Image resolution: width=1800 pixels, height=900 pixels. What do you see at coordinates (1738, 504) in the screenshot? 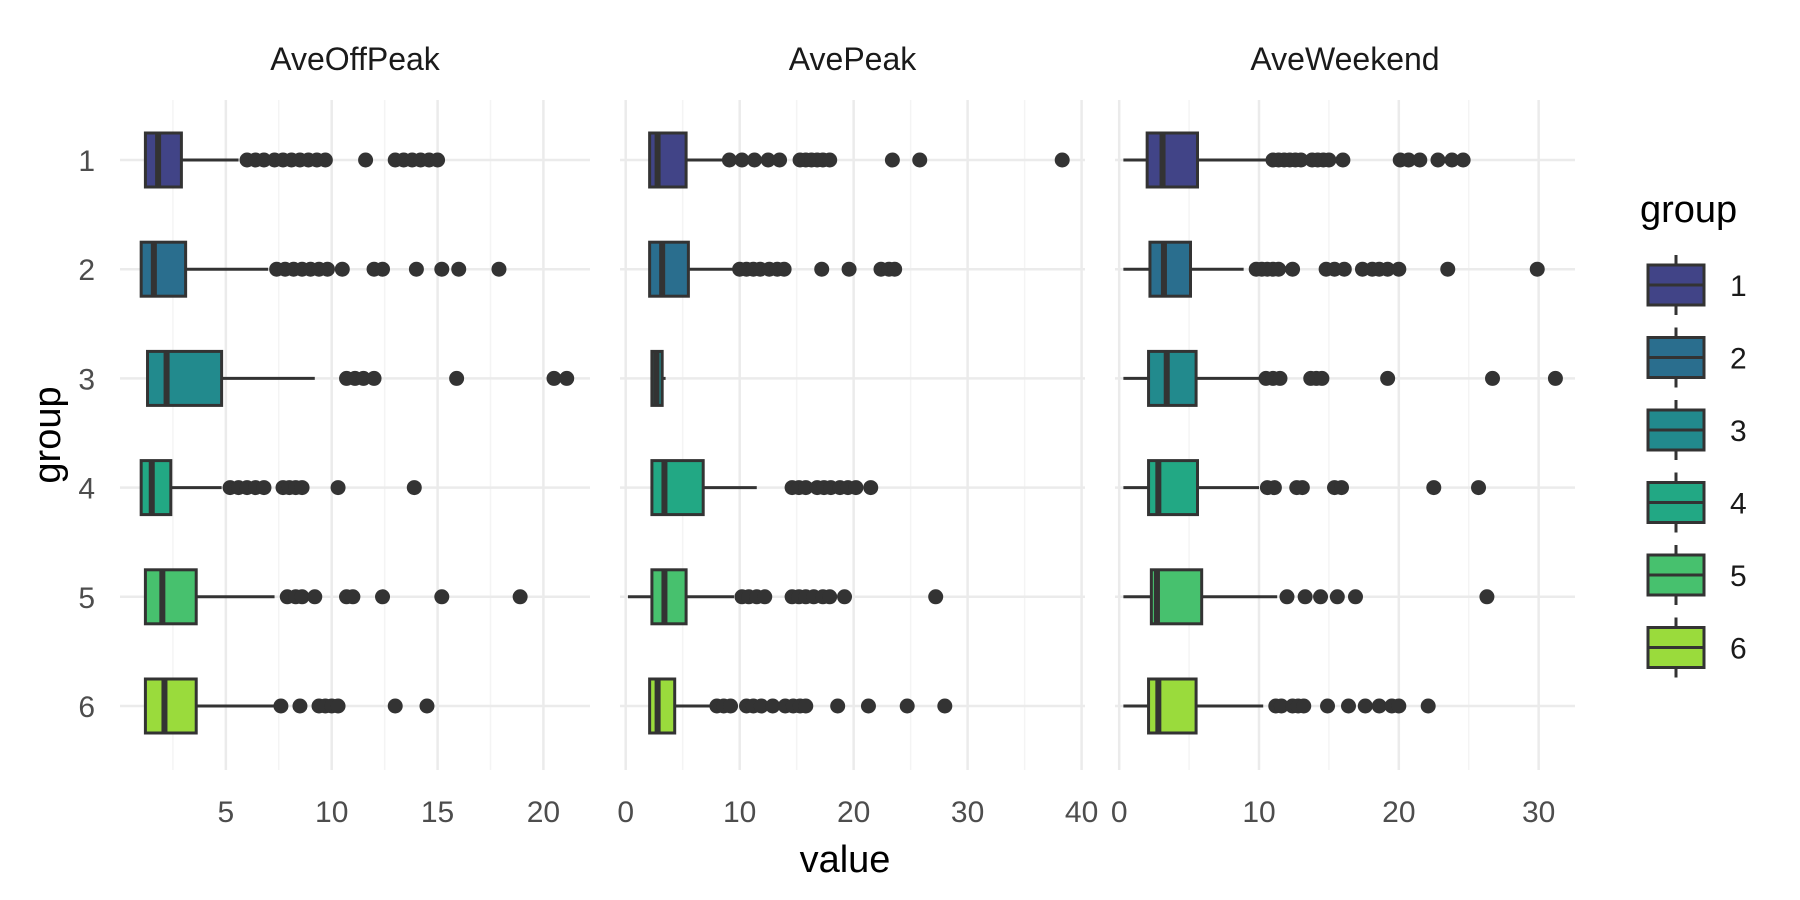
I see `legend-label: 4` at bounding box center [1738, 504].